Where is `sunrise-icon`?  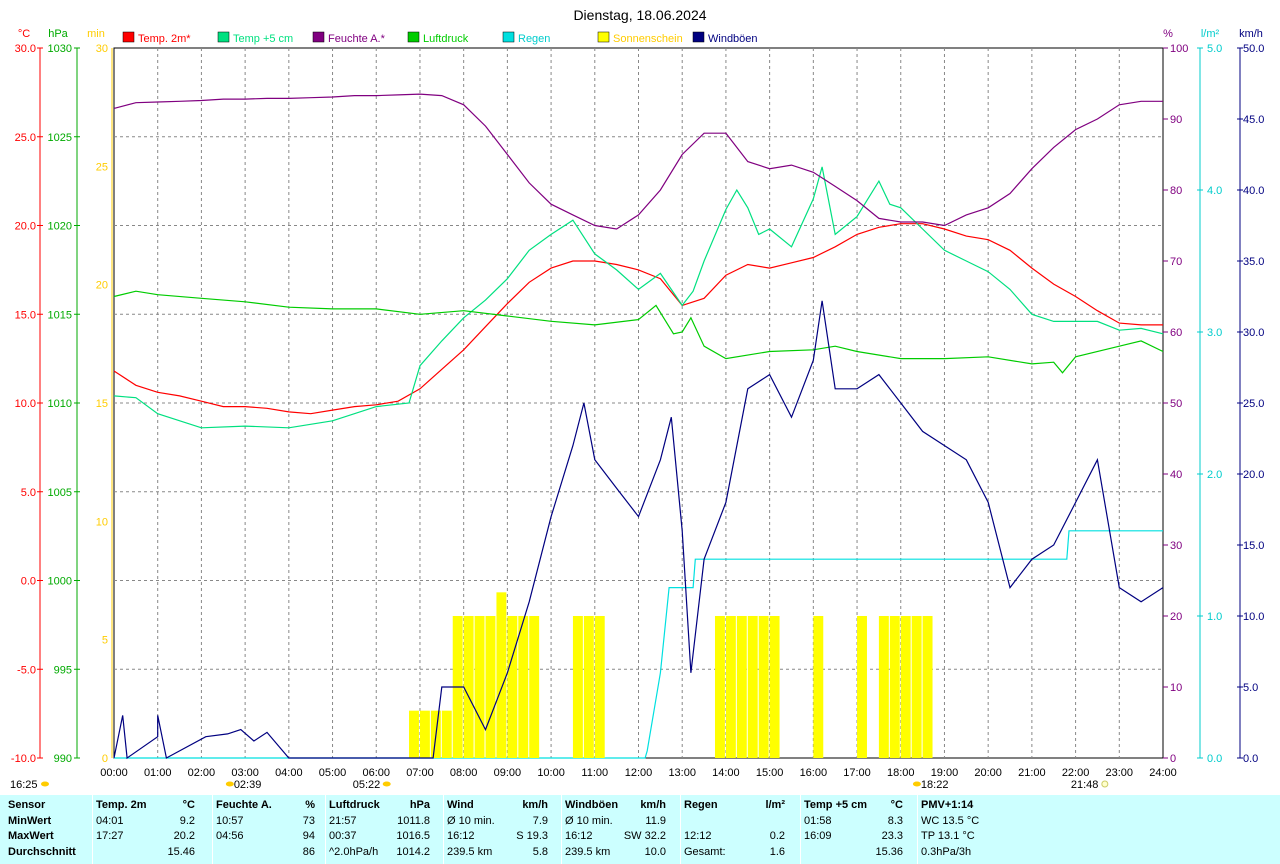 sunrise-icon is located at coordinates (229, 784).